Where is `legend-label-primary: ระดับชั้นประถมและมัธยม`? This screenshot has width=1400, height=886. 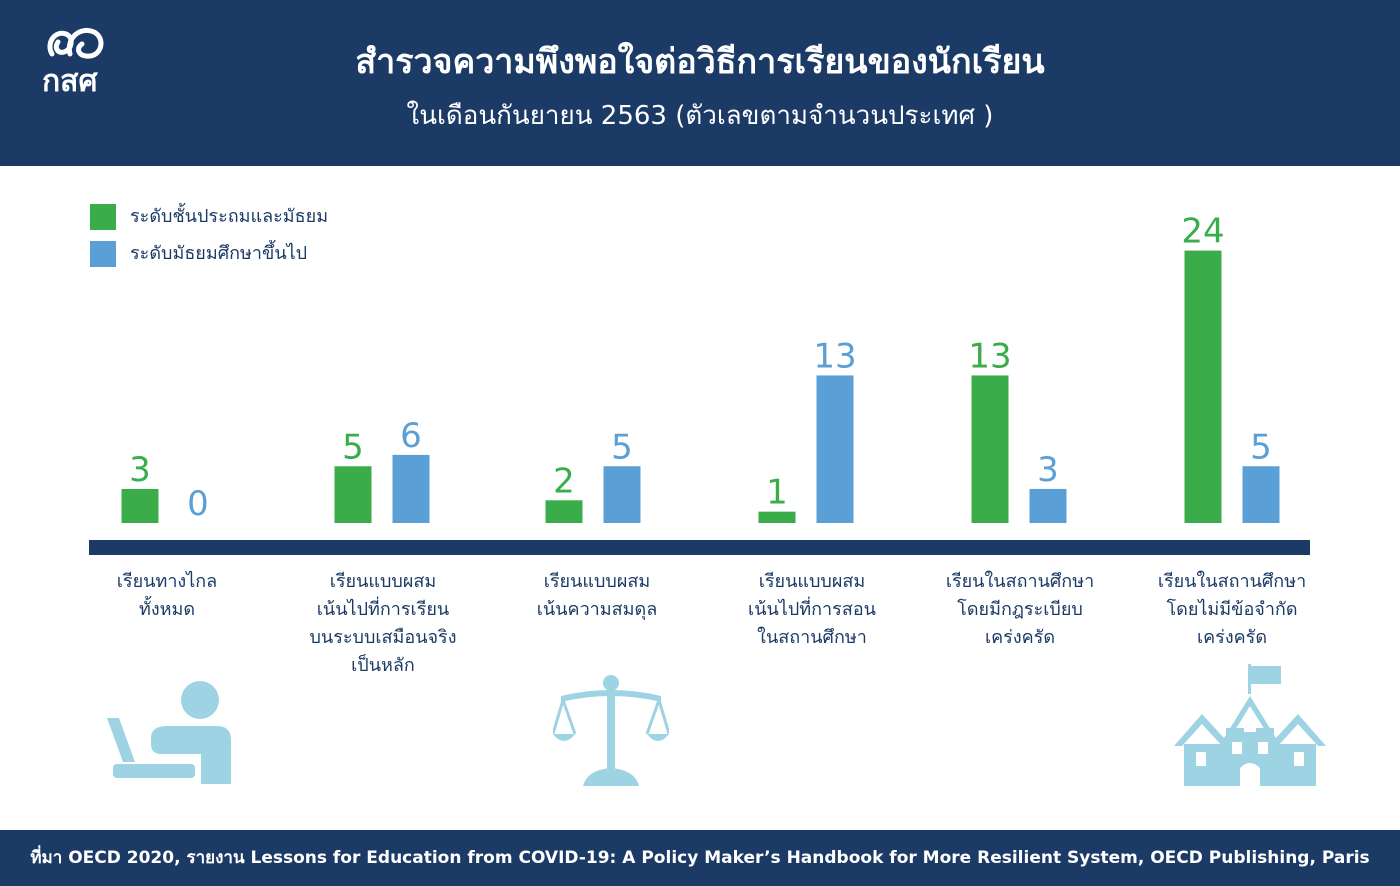
legend-label-primary: ระดับชั้นประถมและมัธยม is located at coordinates (229, 216).